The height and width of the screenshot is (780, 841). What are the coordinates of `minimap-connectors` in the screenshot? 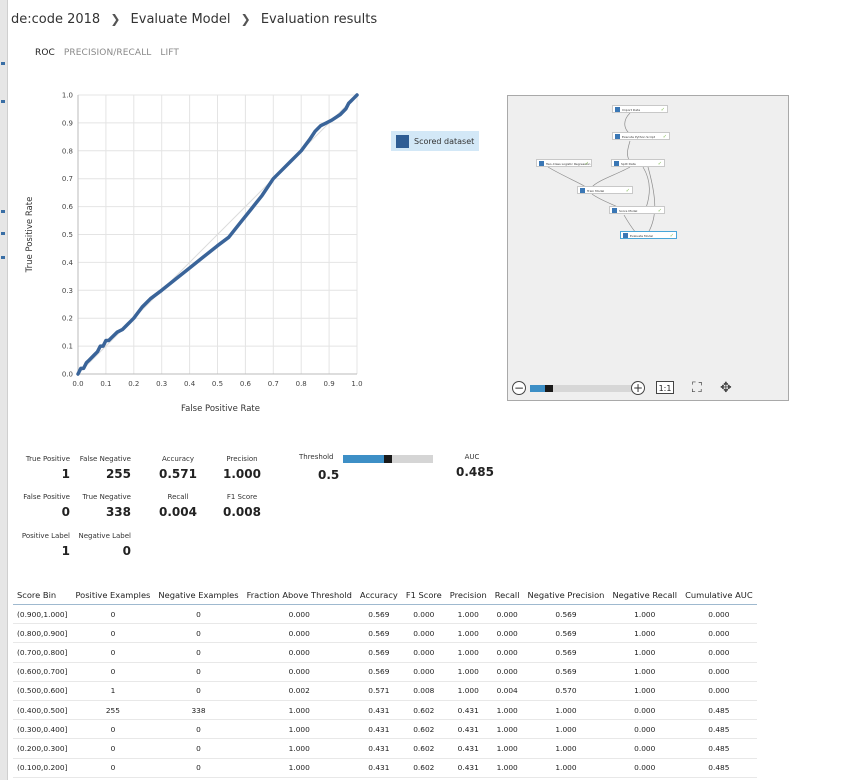 It's located at (601, 173).